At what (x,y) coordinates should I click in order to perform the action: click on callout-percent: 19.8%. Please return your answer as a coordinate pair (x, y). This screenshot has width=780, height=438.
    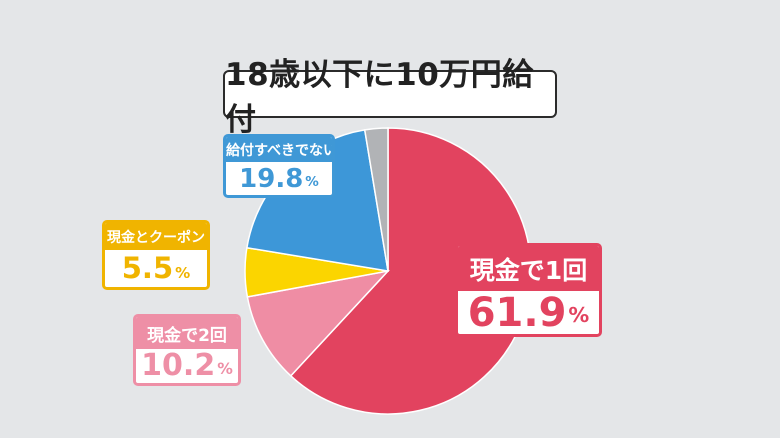
    Looking at the image, I should click on (279, 178).